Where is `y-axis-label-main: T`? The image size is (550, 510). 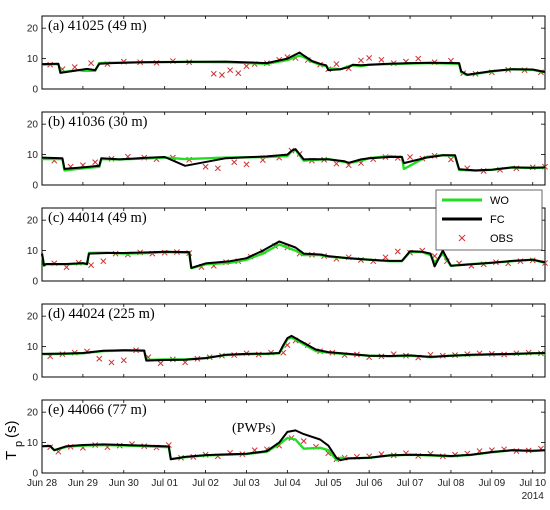 y-axis-label-main: T is located at coordinates (11, 455).